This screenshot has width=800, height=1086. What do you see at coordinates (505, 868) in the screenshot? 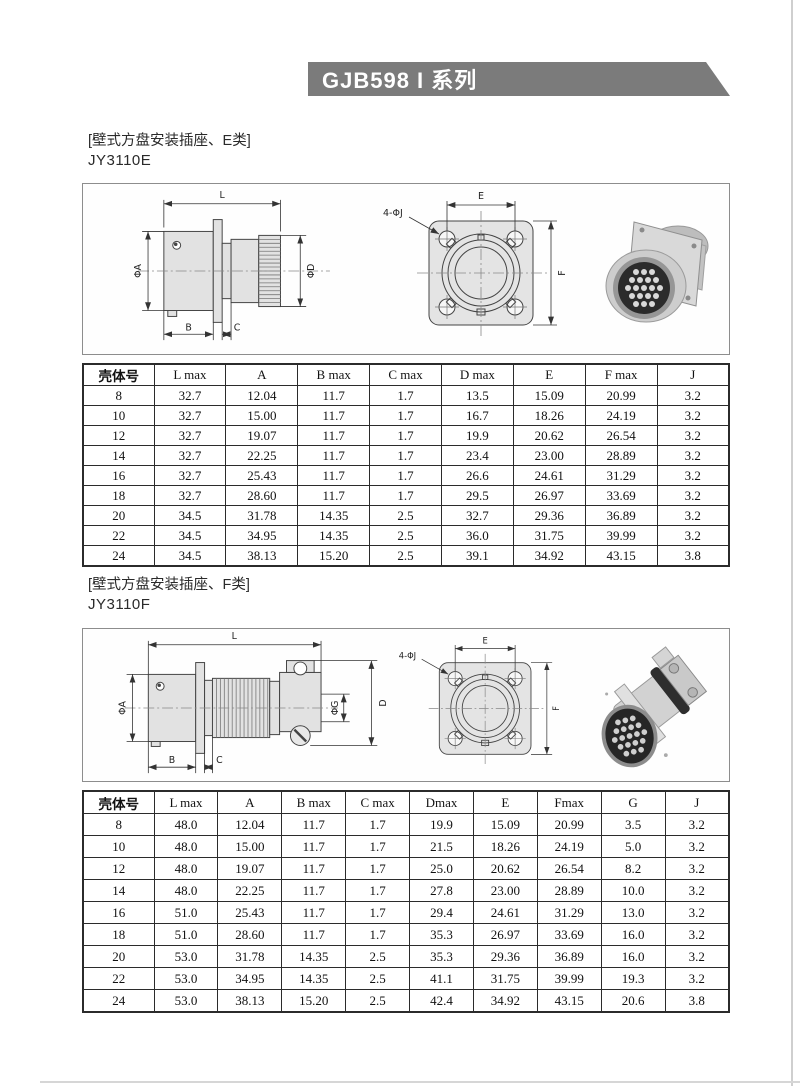
I see `table-cell: 20.62` at bounding box center [505, 868].